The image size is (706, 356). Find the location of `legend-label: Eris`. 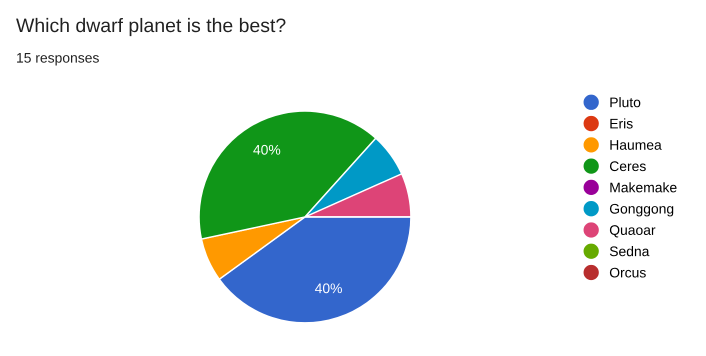

legend-label: Eris is located at coordinates (621, 123).